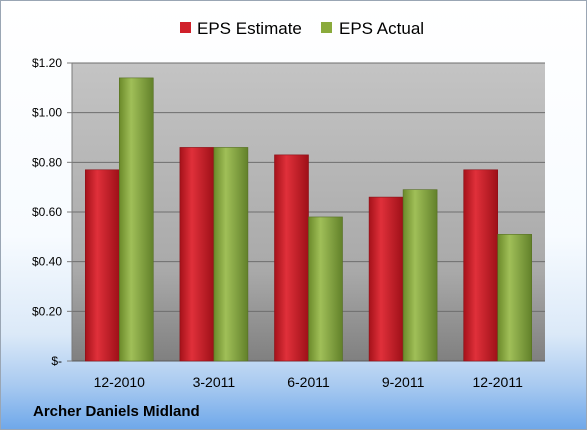 The image size is (587, 430). I want to click on y-tick-label: $-, so click(56, 361).